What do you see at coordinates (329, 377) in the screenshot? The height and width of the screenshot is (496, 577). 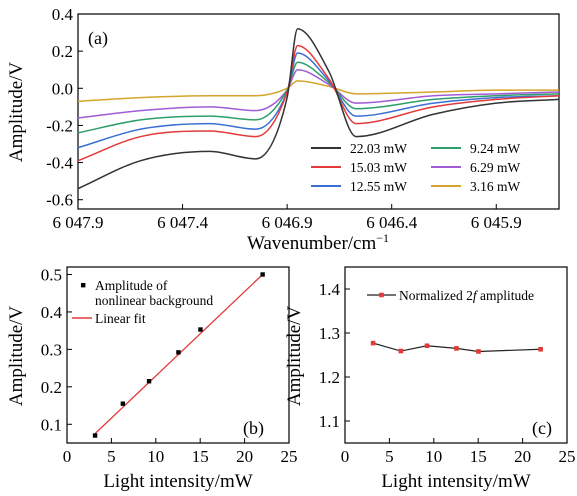 I see `panel-c-ytick-label: 1.2` at bounding box center [329, 377].